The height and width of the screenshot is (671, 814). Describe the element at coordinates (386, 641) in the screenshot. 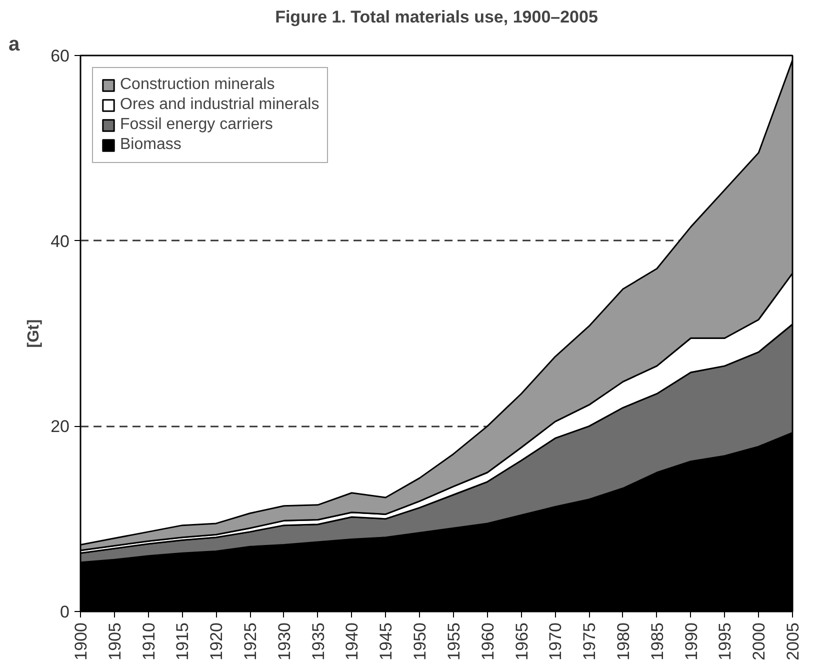

I see `x-tick-label: 1945` at that location.